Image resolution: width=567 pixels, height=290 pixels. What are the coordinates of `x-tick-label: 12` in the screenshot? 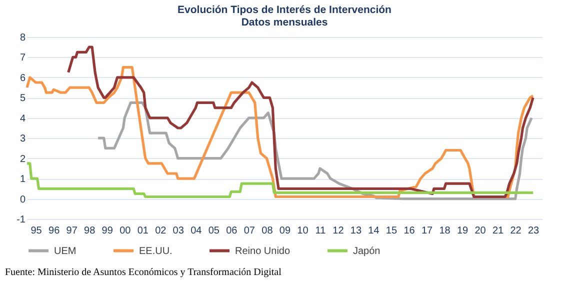 It's located at (338, 231).